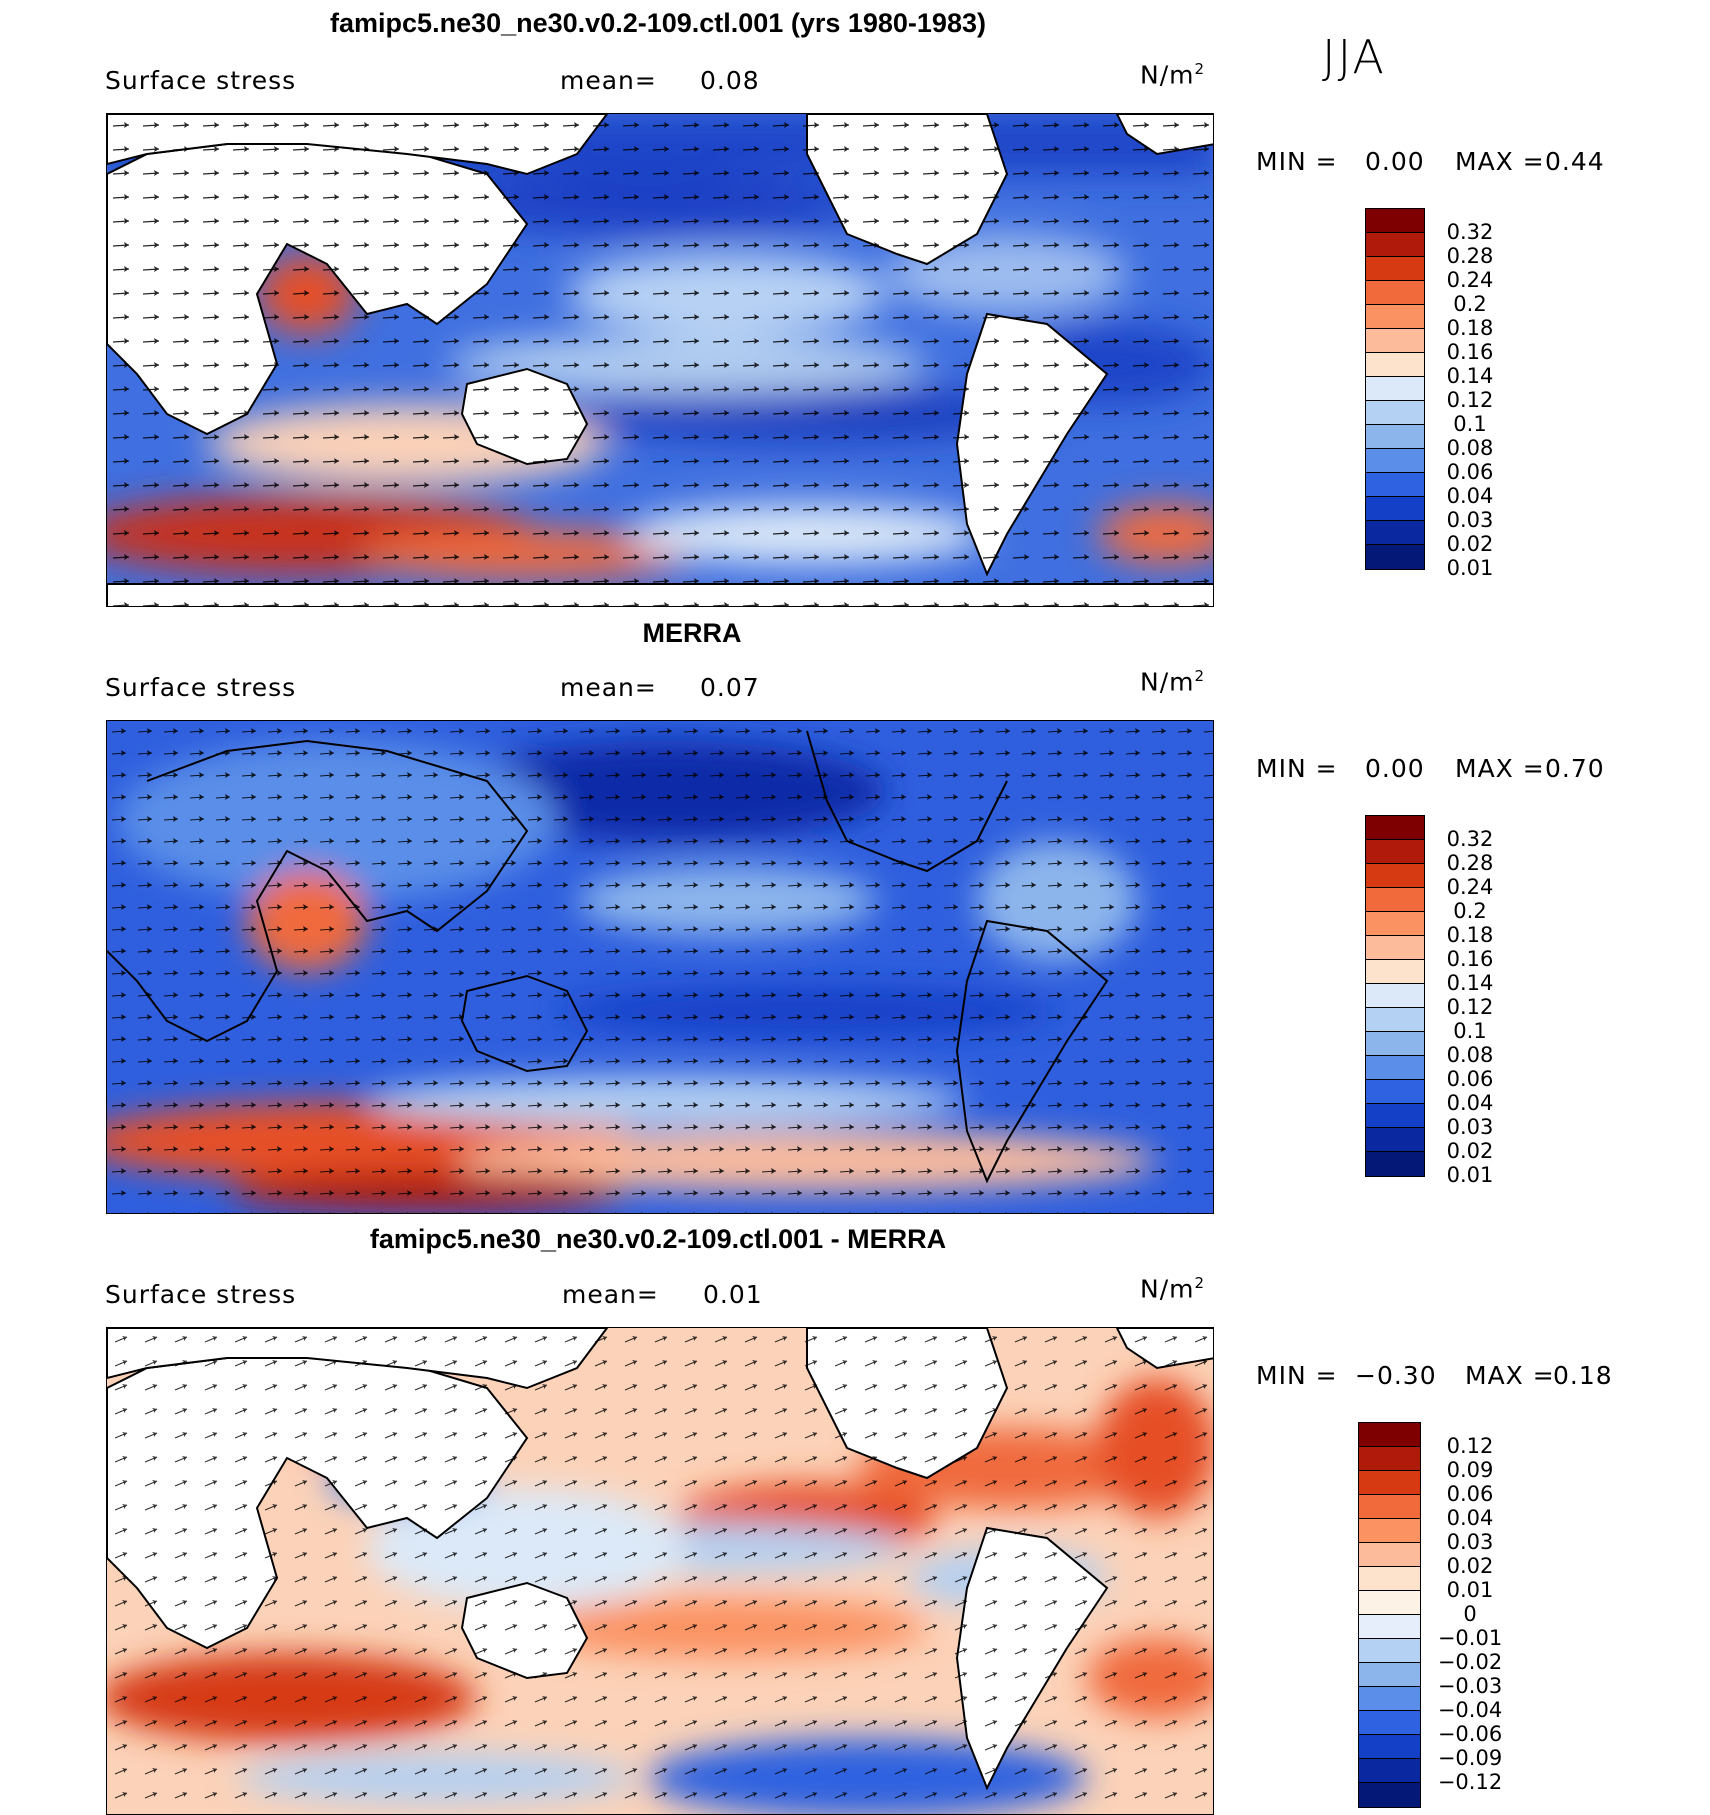  I want to click on colorbar-label: 0.18, so click(1470, 328).